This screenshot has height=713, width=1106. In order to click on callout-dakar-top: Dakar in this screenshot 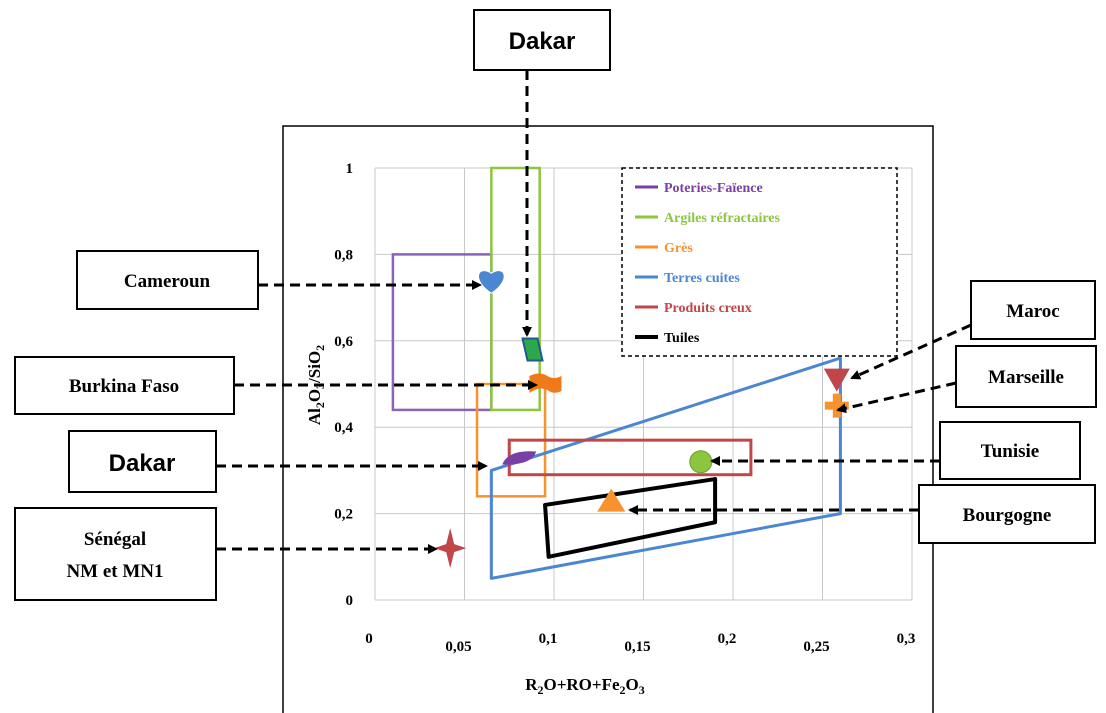, I will do `click(542, 40)`.